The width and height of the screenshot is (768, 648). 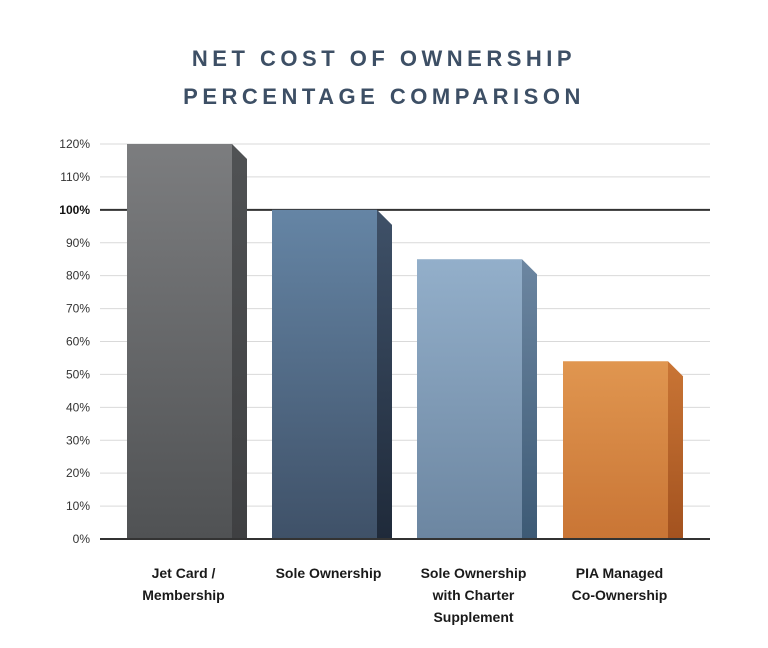 What do you see at coordinates (74, 210) in the screenshot?
I see `y-tick-label: 100%` at bounding box center [74, 210].